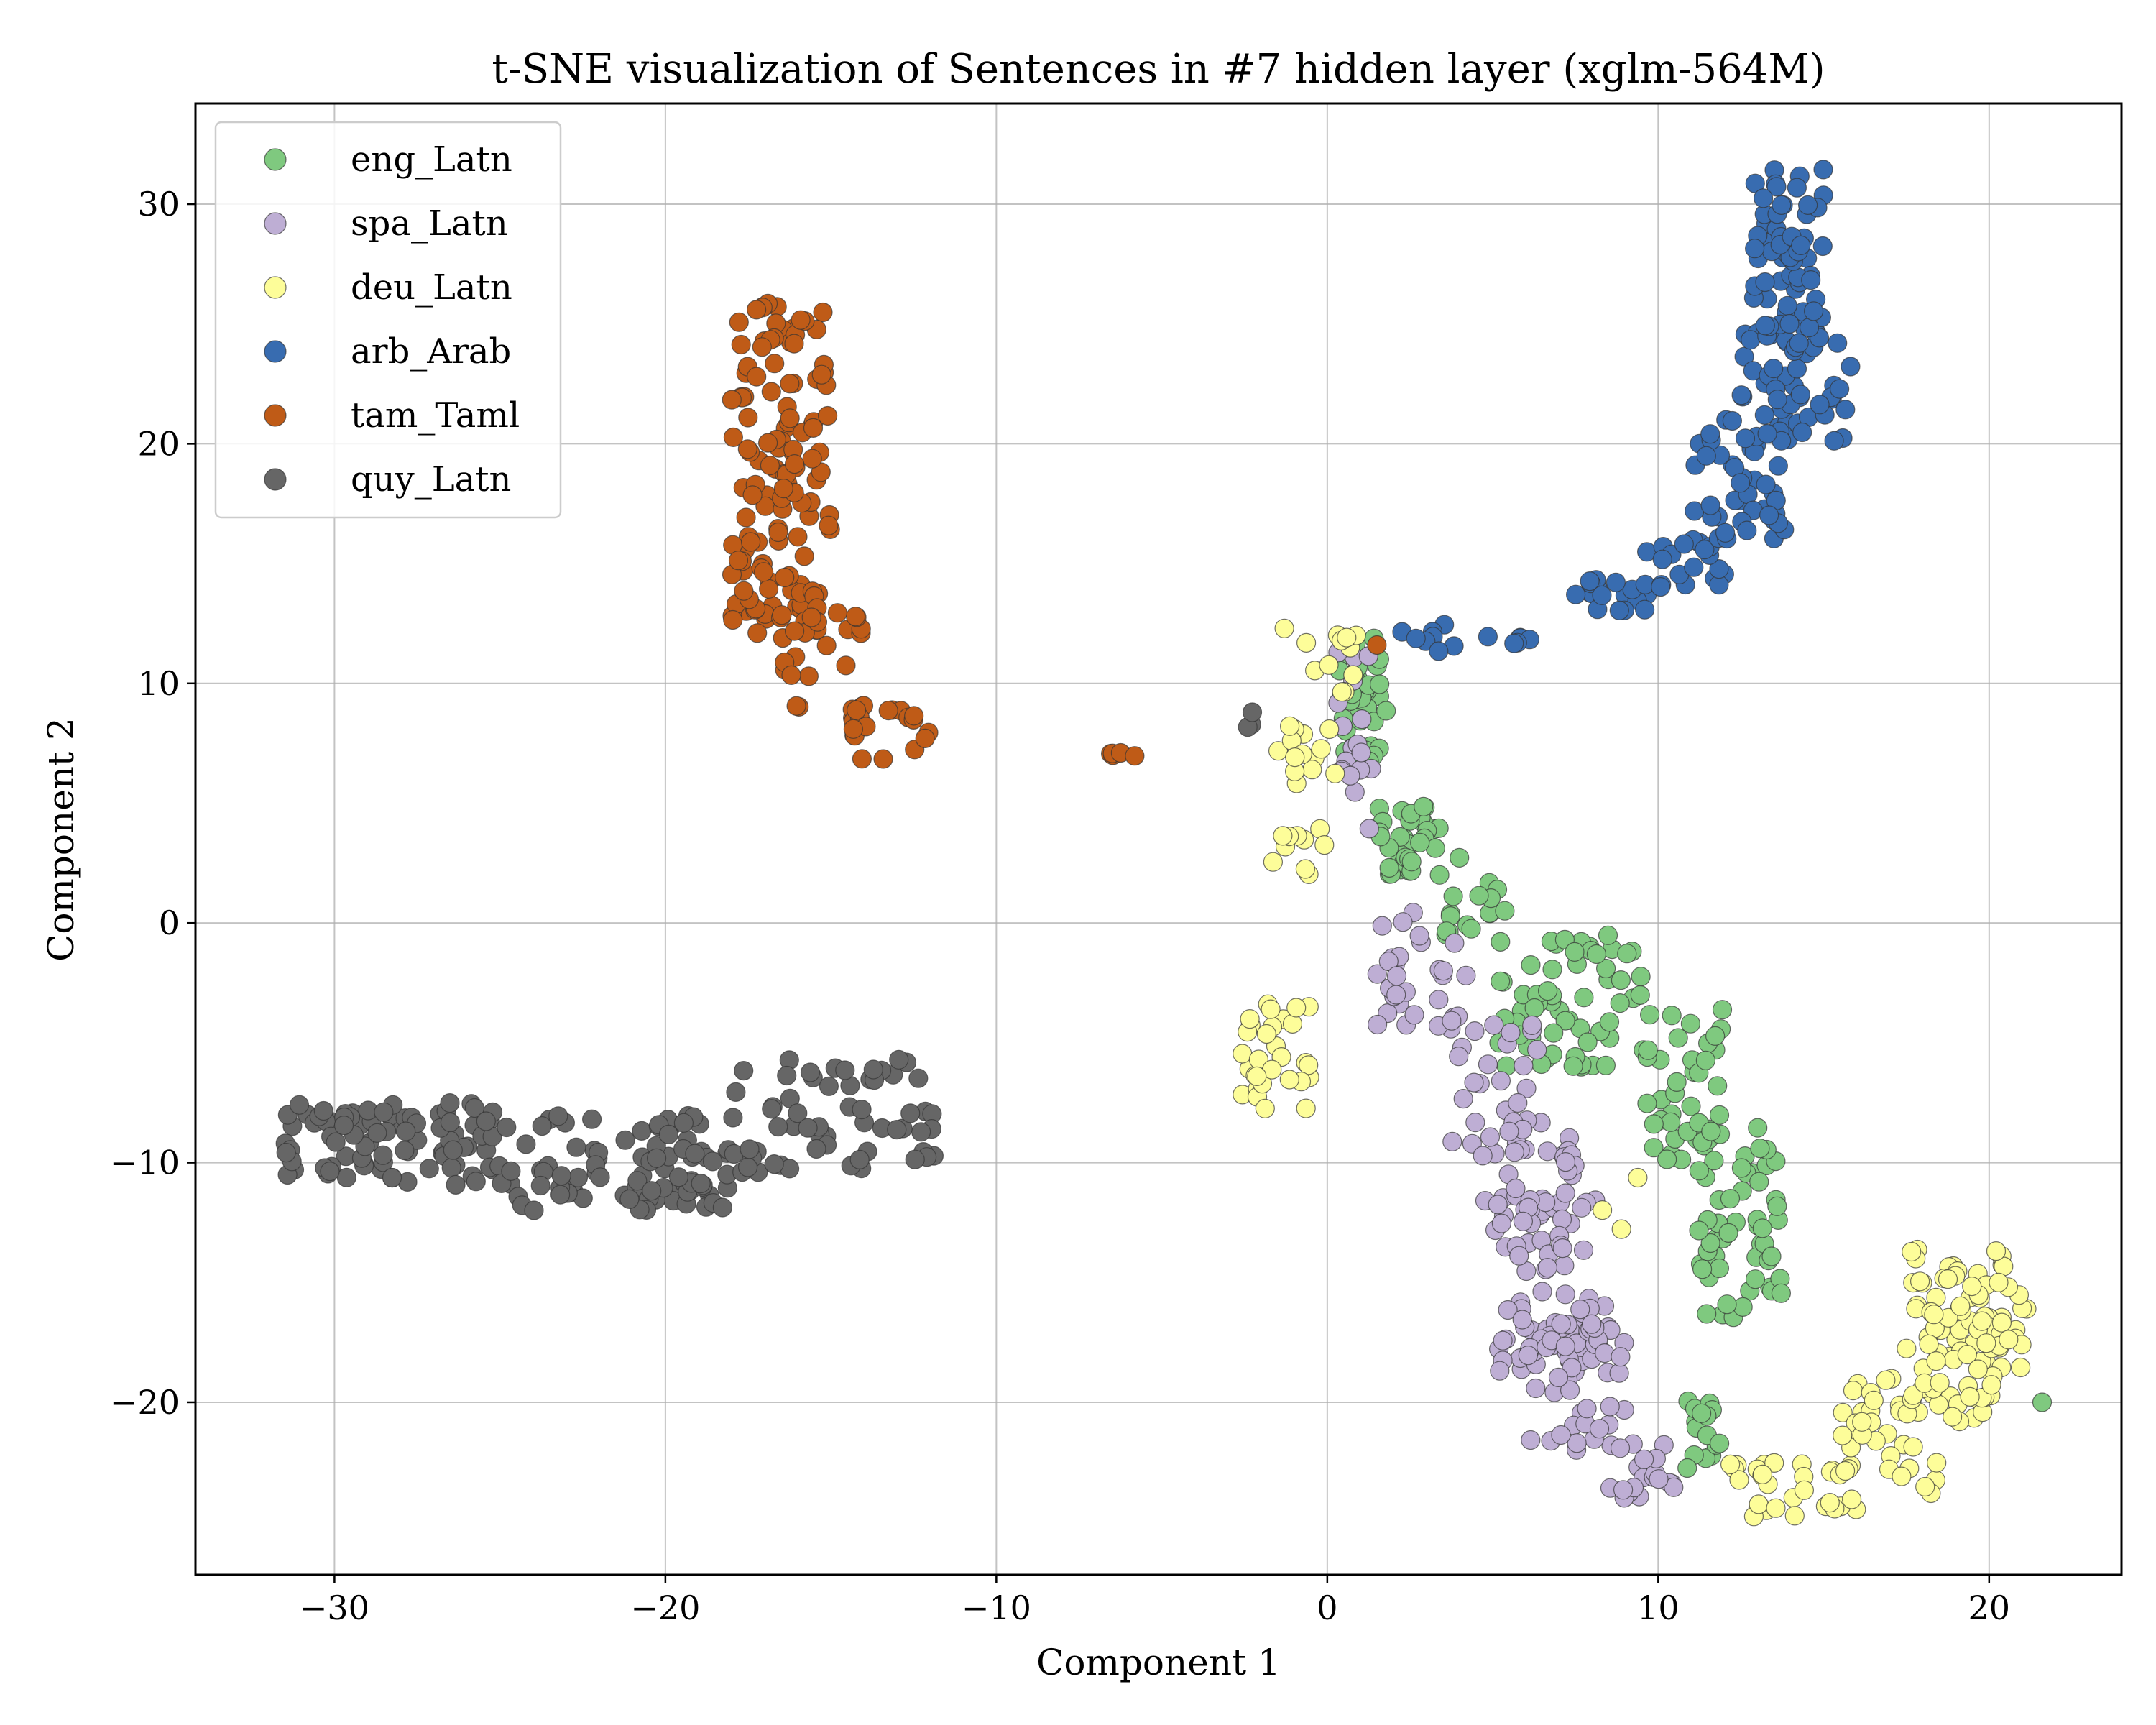  Describe the element at coordinates (1327, 1607) in the screenshot. I see `x-tick-label: 0` at that location.